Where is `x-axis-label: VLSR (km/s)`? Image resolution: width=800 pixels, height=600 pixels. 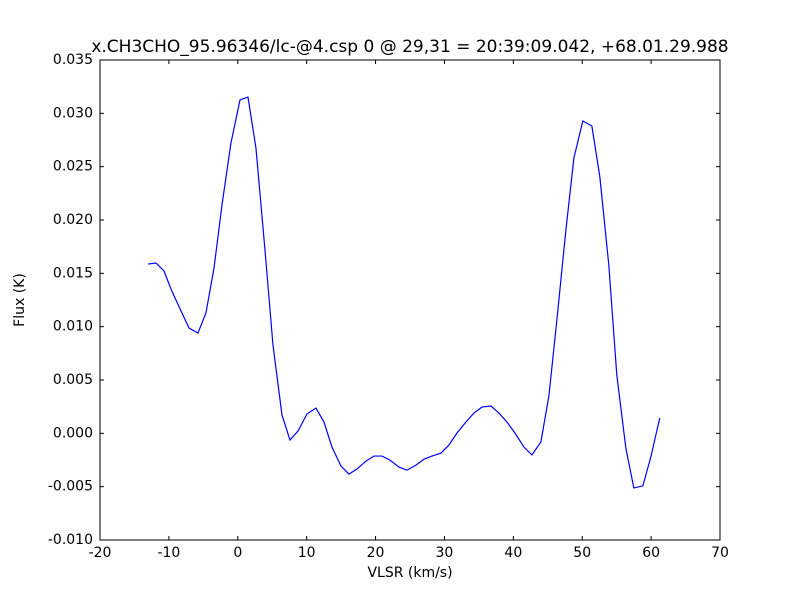
x-axis-label: VLSR (km/s) is located at coordinates (409, 573).